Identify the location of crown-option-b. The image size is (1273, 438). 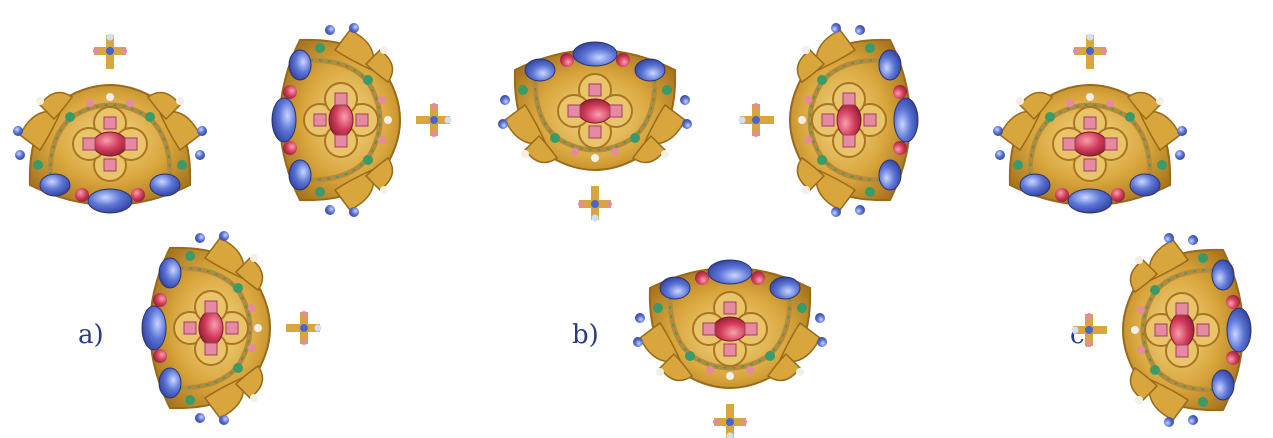
(730, 338).